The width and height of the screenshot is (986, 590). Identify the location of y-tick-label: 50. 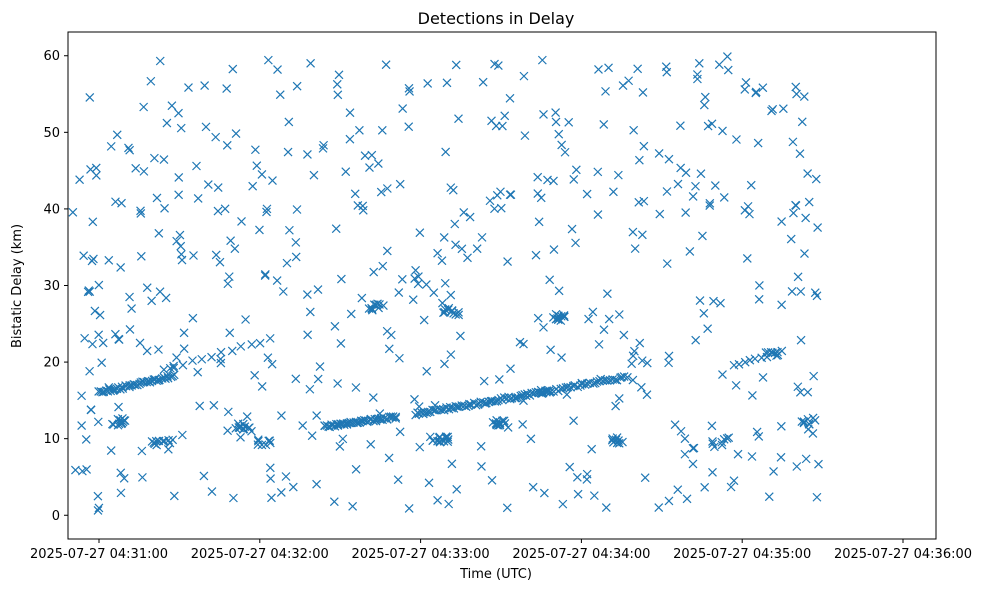
(51, 133).